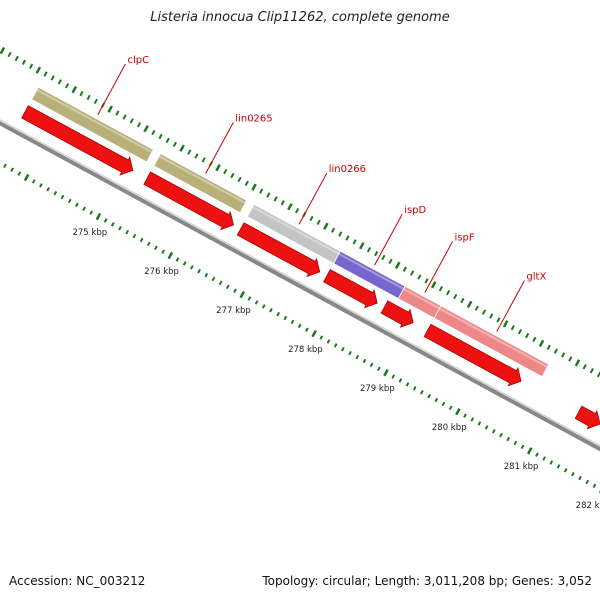 The height and width of the screenshot is (600, 600). Describe the element at coordinates (313, 199) in the screenshot. I see `leader-line-lin0266` at that location.